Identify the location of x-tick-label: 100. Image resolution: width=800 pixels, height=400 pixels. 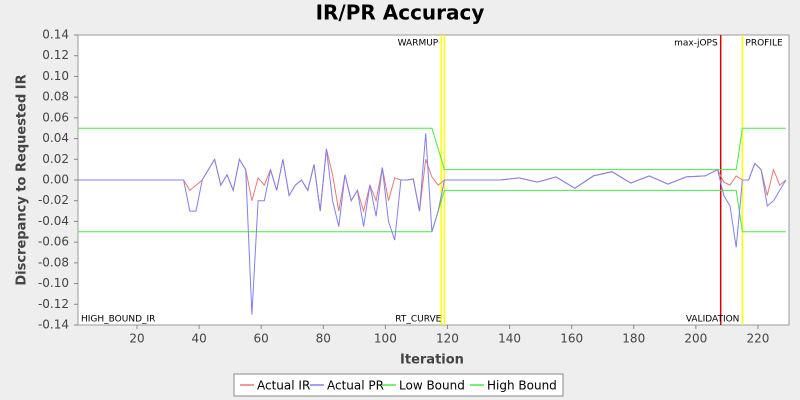
(385, 339).